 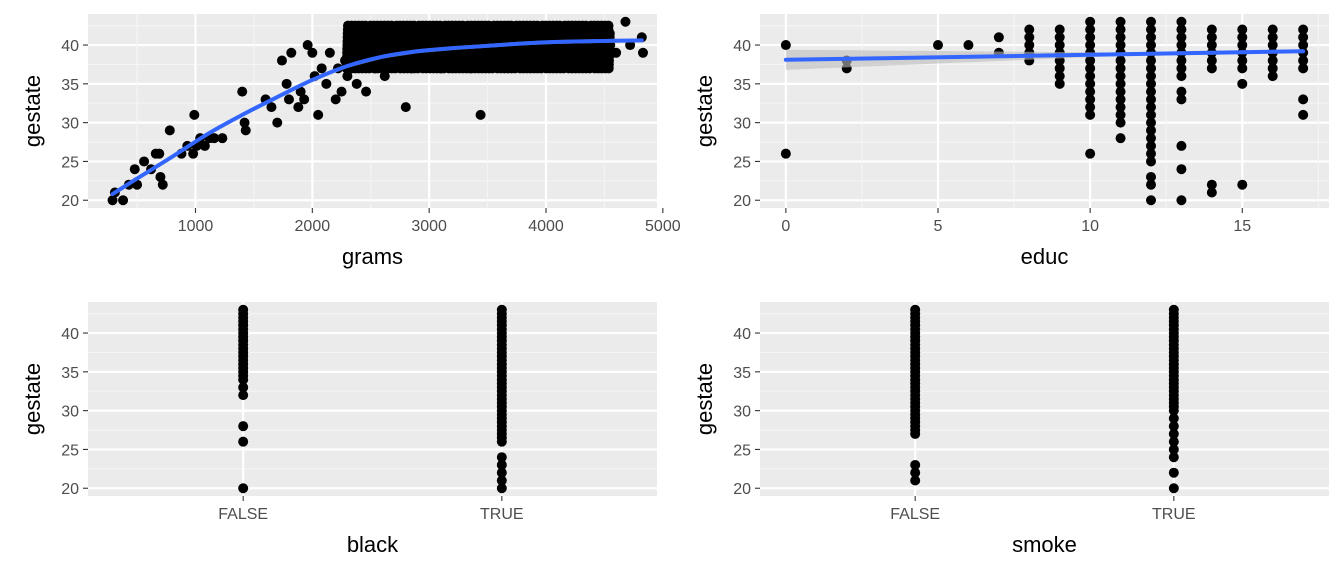 I want to click on x-tick-label: 2000, so click(x=313, y=226).